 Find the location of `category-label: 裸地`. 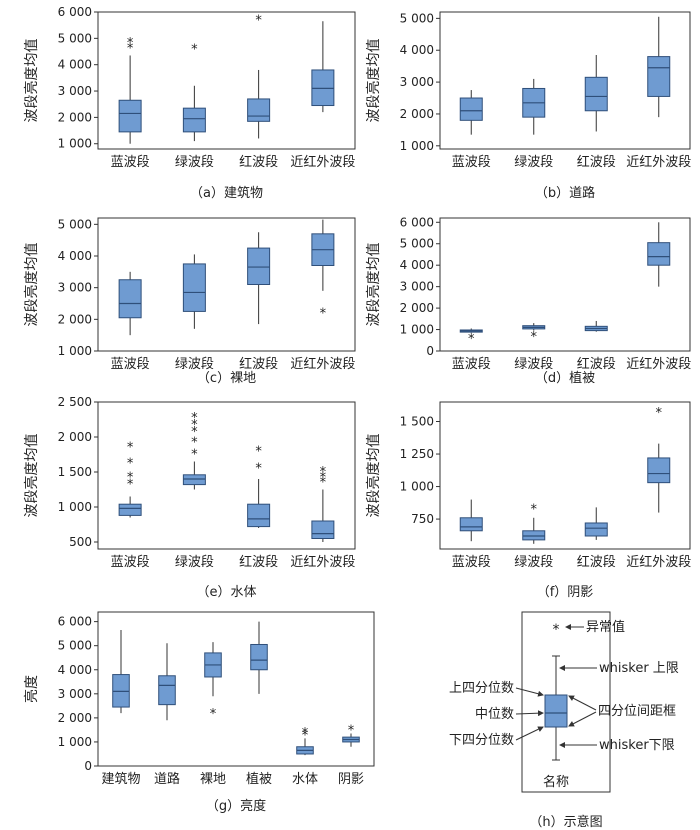

category-label: 裸地 is located at coordinates (213, 779).